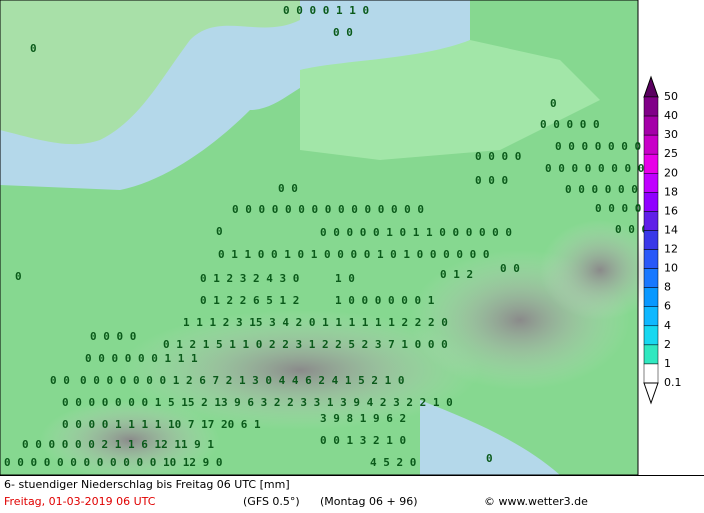 The height and width of the screenshot is (513, 704). Describe the element at coordinates (671, 172) in the screenshot. I see `legend-label: 20` at that location.